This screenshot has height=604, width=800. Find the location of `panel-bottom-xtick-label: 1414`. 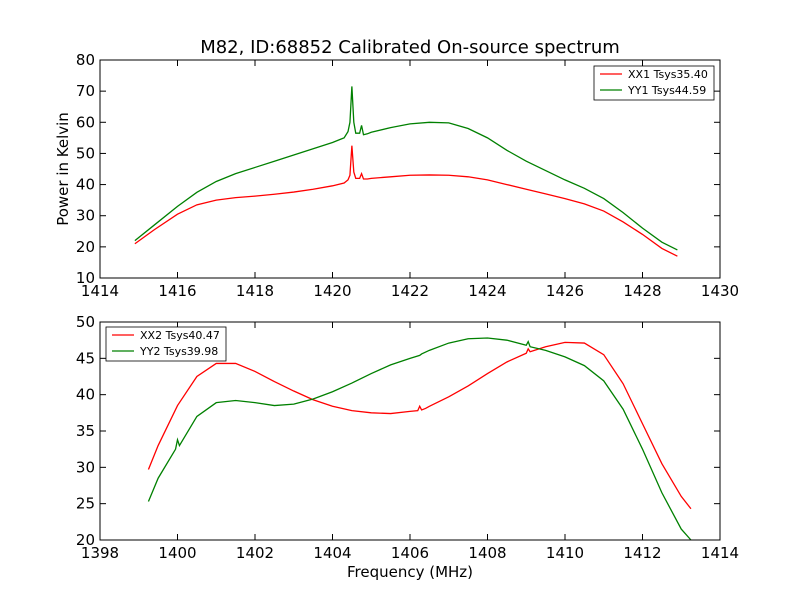

panel-bottom-xtick-label: 1414 is located at coordinates (720, 553).